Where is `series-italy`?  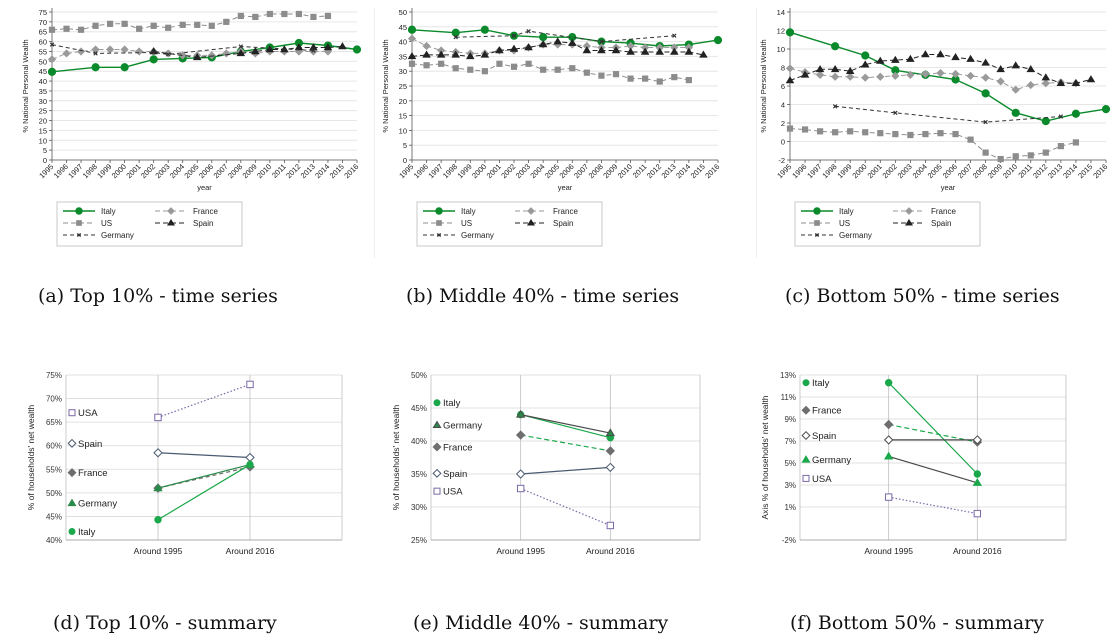 series-italy is located at coordinates (204, 492).